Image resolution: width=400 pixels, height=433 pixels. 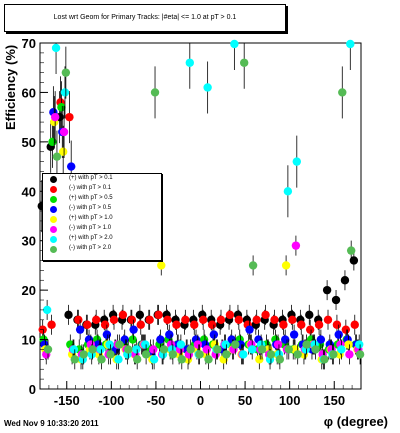 I want to click on legend-entry: (+) with pT > 0.5, so click(x=102, y=199).